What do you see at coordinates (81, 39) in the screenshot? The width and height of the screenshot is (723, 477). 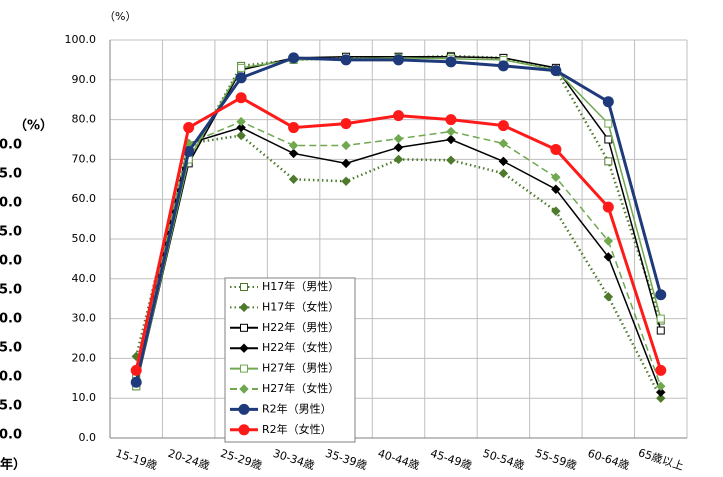 I see `y-tick-label: 100.0` at bounding box center [81, 39].